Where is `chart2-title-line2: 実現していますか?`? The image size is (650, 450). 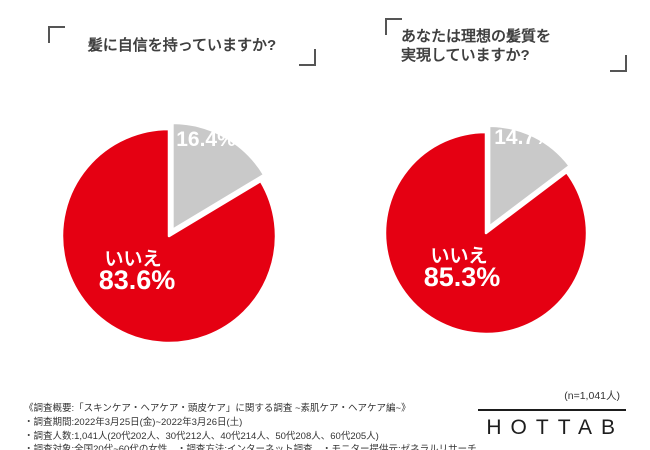
chart2-title-line2: 実現していますか? is located at coordinates (465, 55).